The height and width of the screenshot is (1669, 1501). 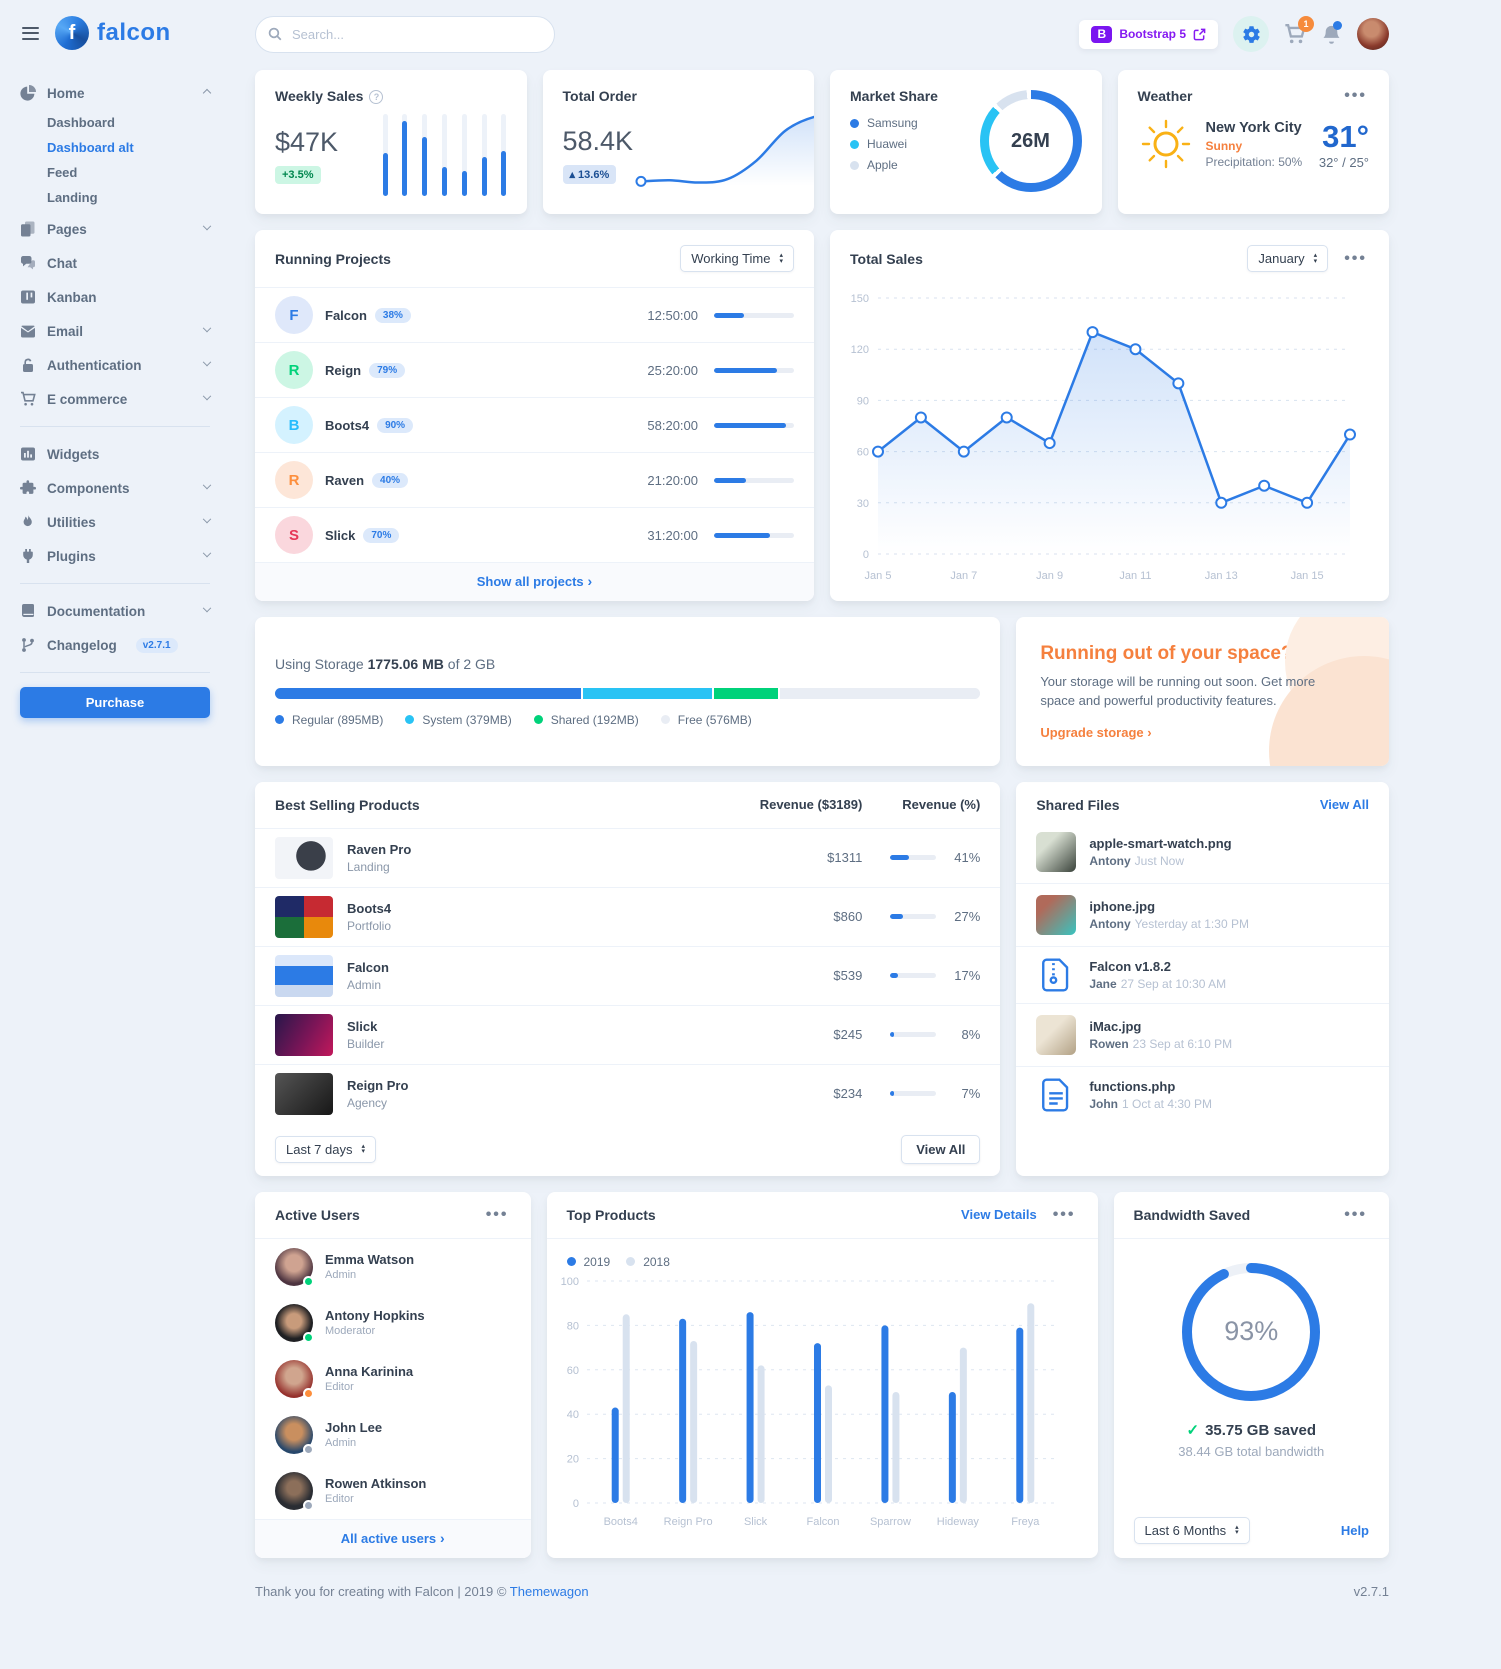 I want to click on project-percent-badge: 38%, so click(x=392, y=315).